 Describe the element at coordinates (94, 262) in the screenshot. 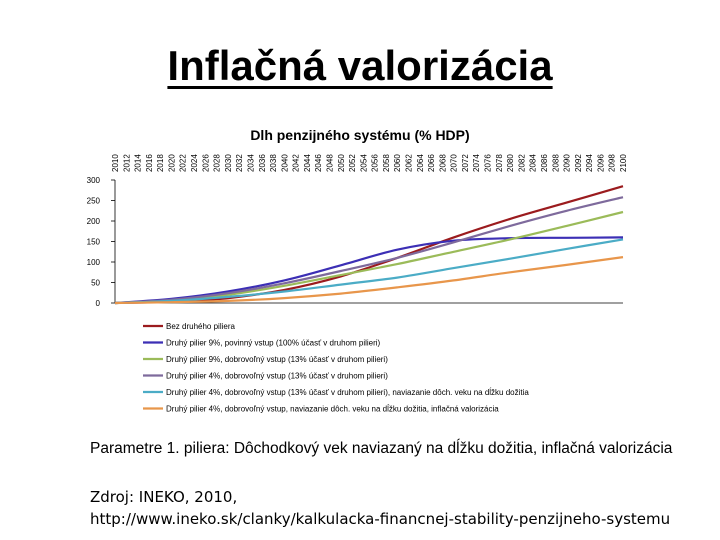

I see `y-tick-label: 100` at that location.